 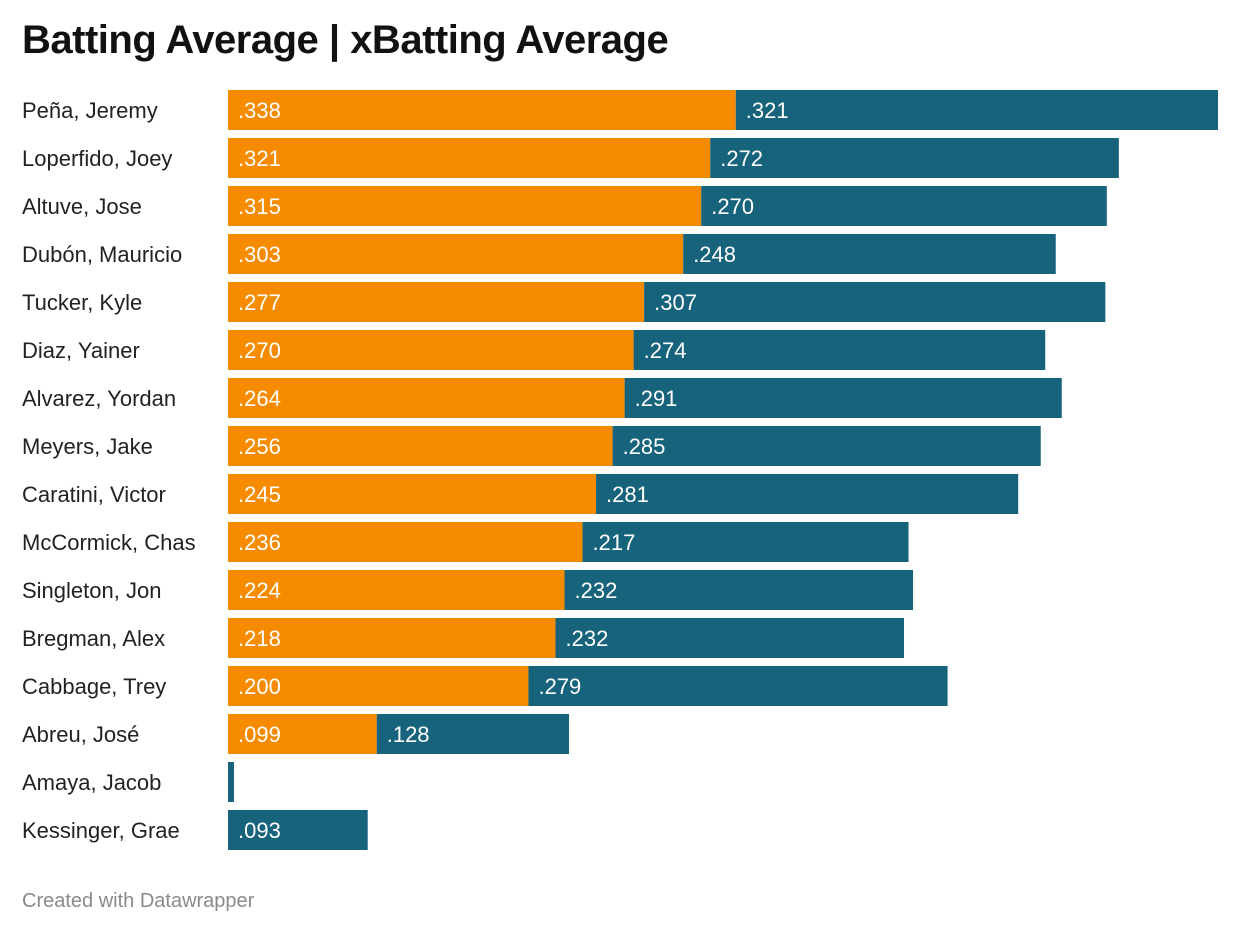 What do you see at coordinates (81, 350) in the screenshot?
I see `row-label: Diaz, Yainer` at bounding box center [81, 350].